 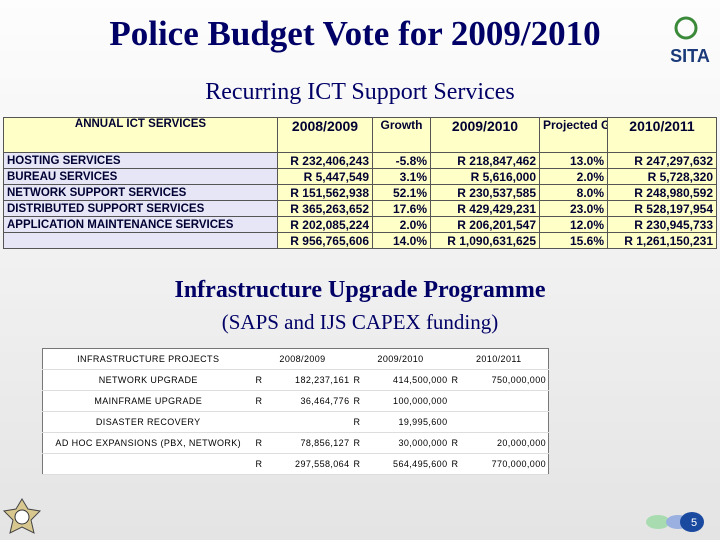 I want to click on cell: 17.6%, so click(x=401, y=208).